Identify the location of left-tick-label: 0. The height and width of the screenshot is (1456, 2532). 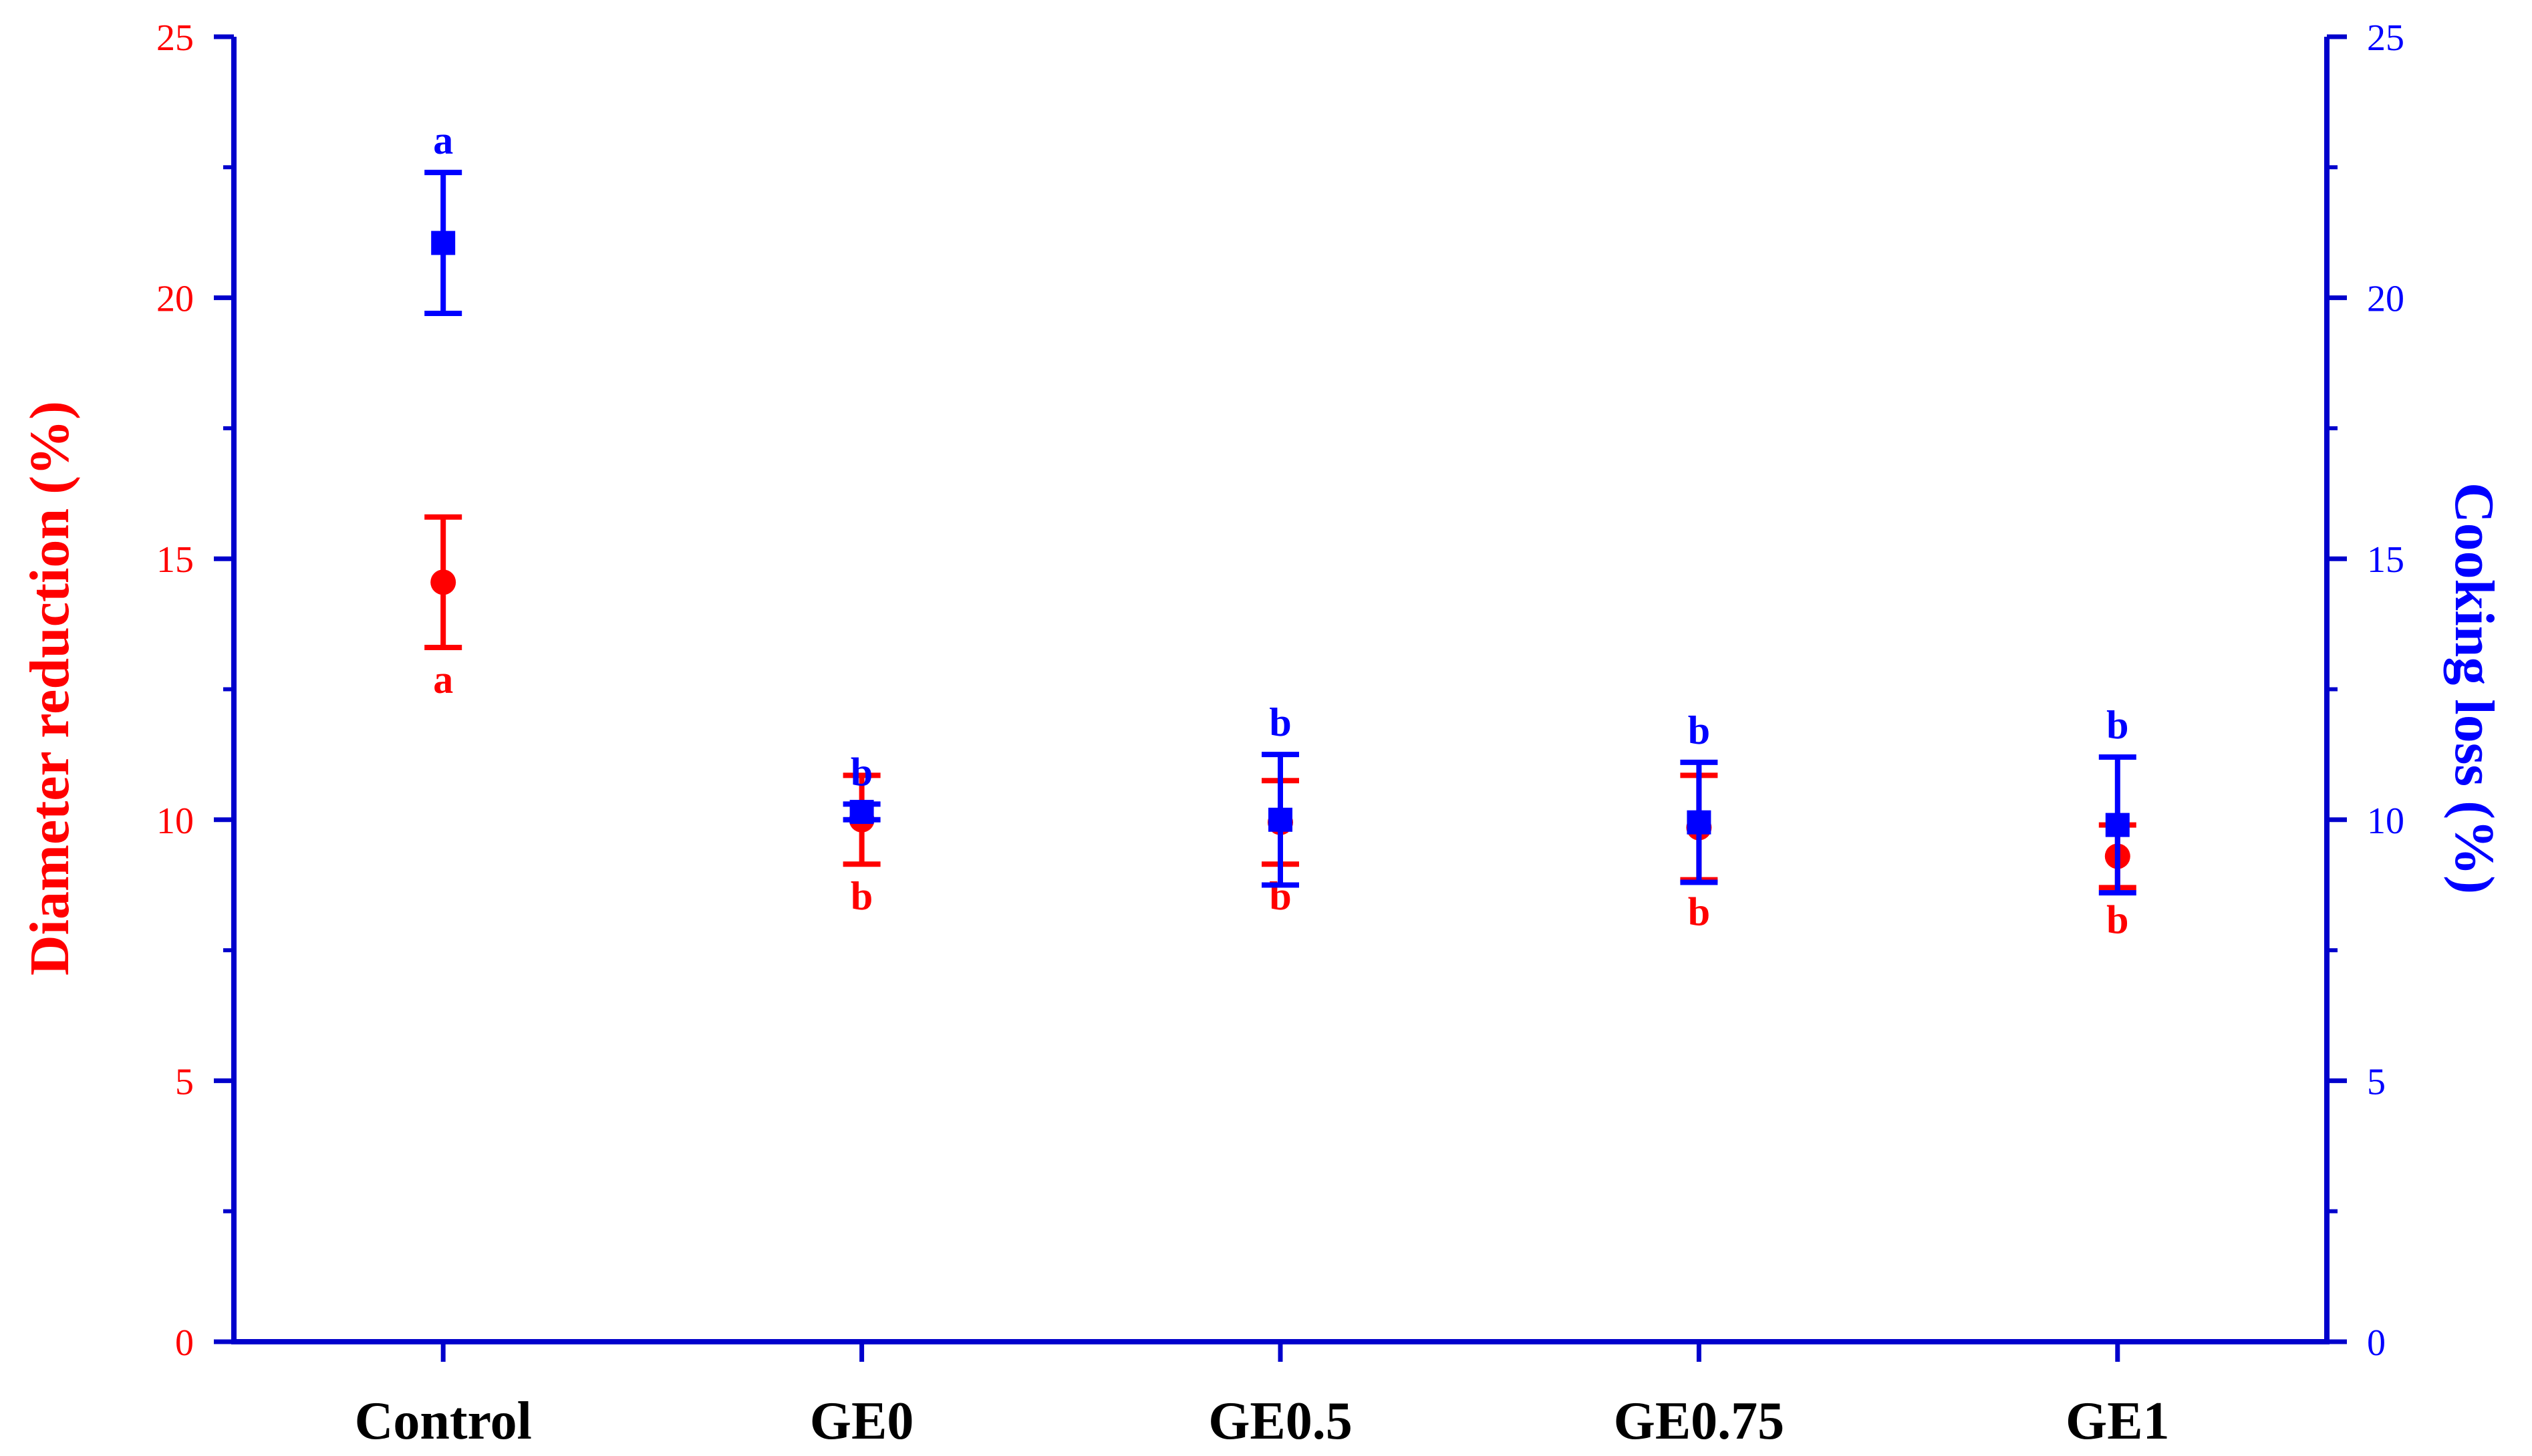
(185, 1343).